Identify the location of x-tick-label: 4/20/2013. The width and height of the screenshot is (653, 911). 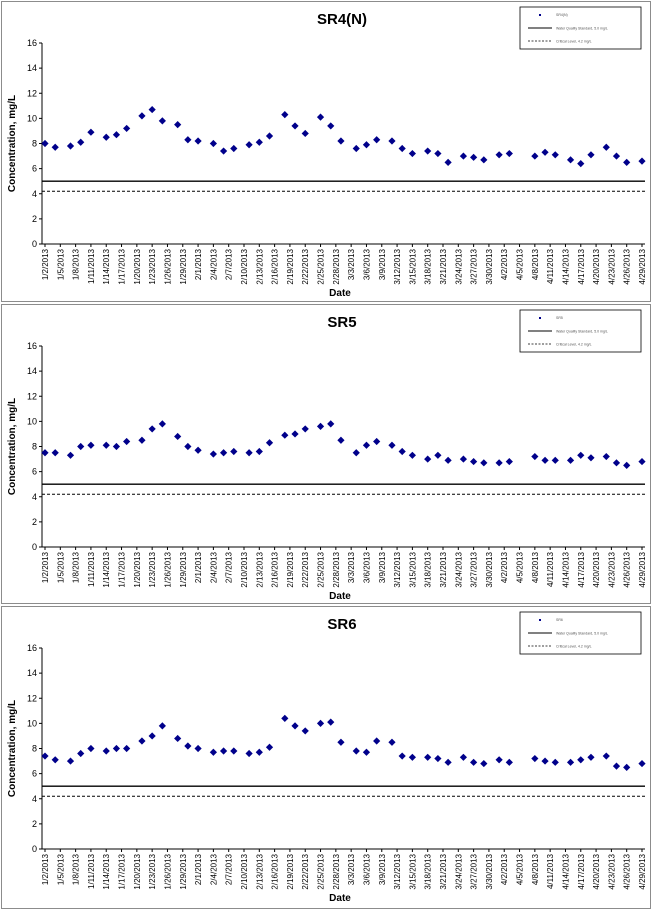
(596, 569).